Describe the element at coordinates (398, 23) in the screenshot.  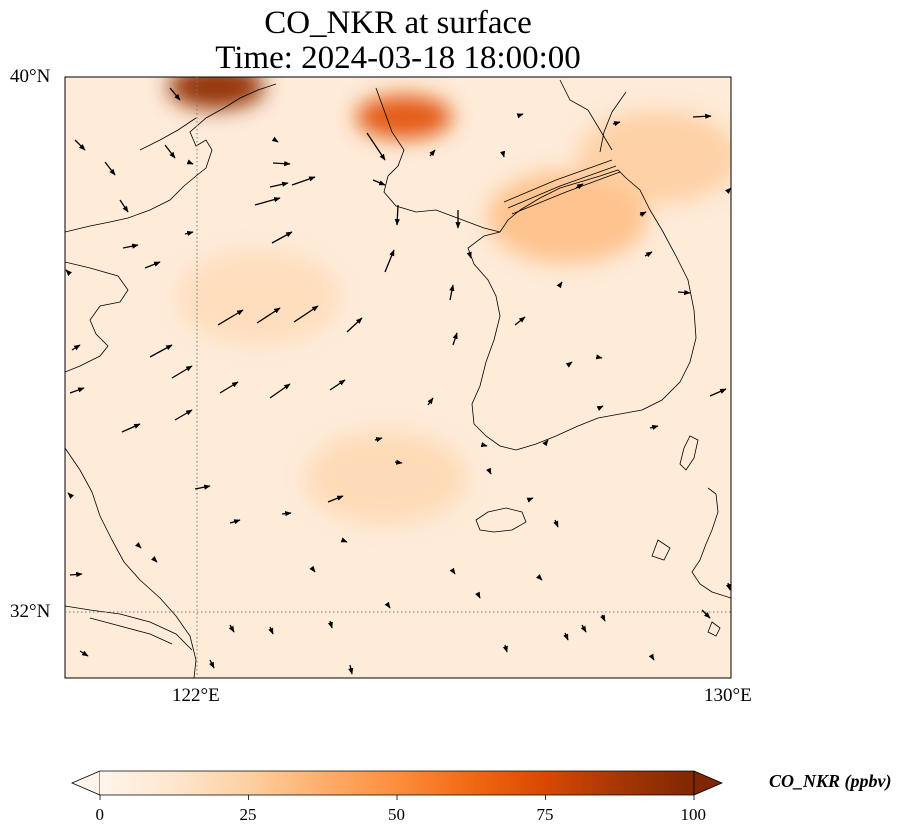
I see `map-title: CO_NKR at surface` at that location.